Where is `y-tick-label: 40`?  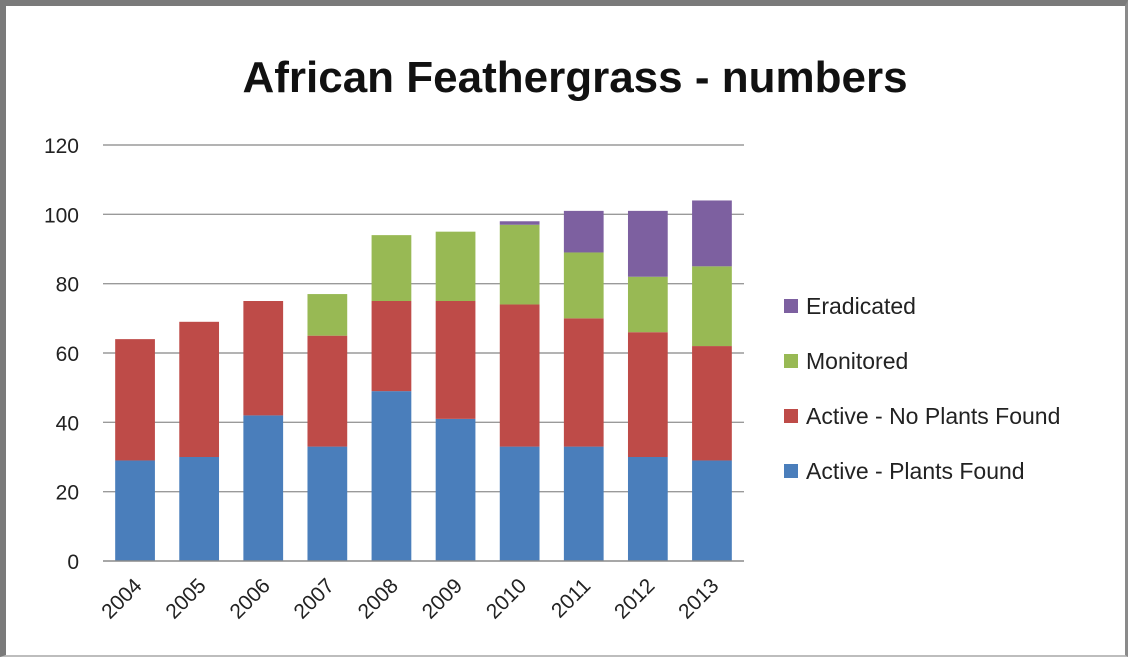 y-tick-label: 40 is located at coordinates (67, 423).